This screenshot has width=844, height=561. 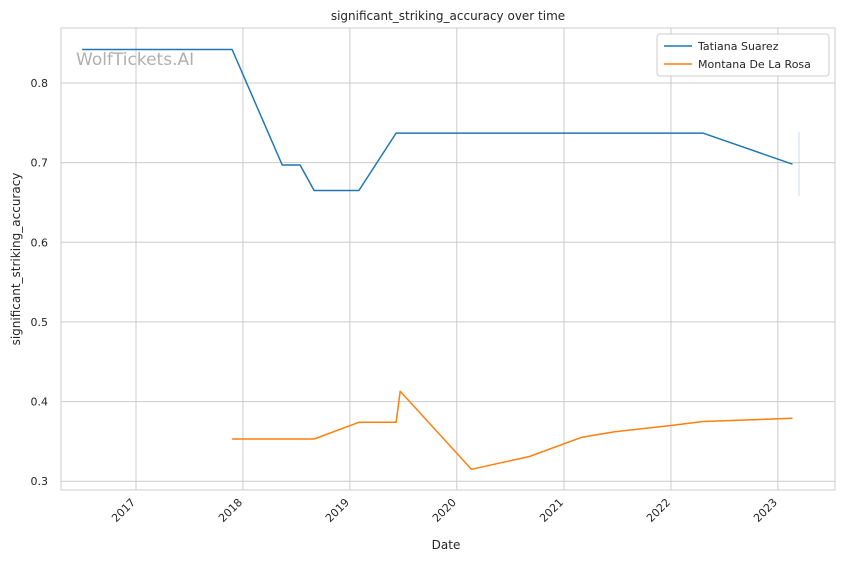 What do you see at coordinates (16, 259) in the screenshot?
I see `y-axis-title: significant_striking_accuracy` at bounding box center [16, 259].